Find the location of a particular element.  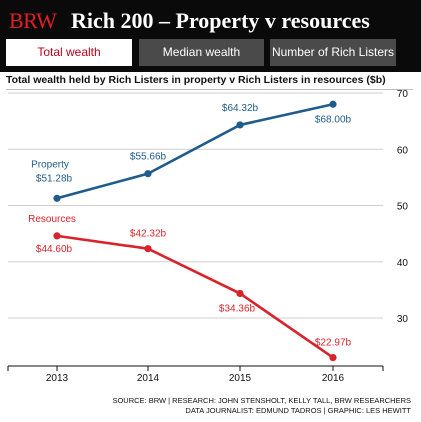

data-label-resources-2014: $42.32b is located at coordinates (148, 234).